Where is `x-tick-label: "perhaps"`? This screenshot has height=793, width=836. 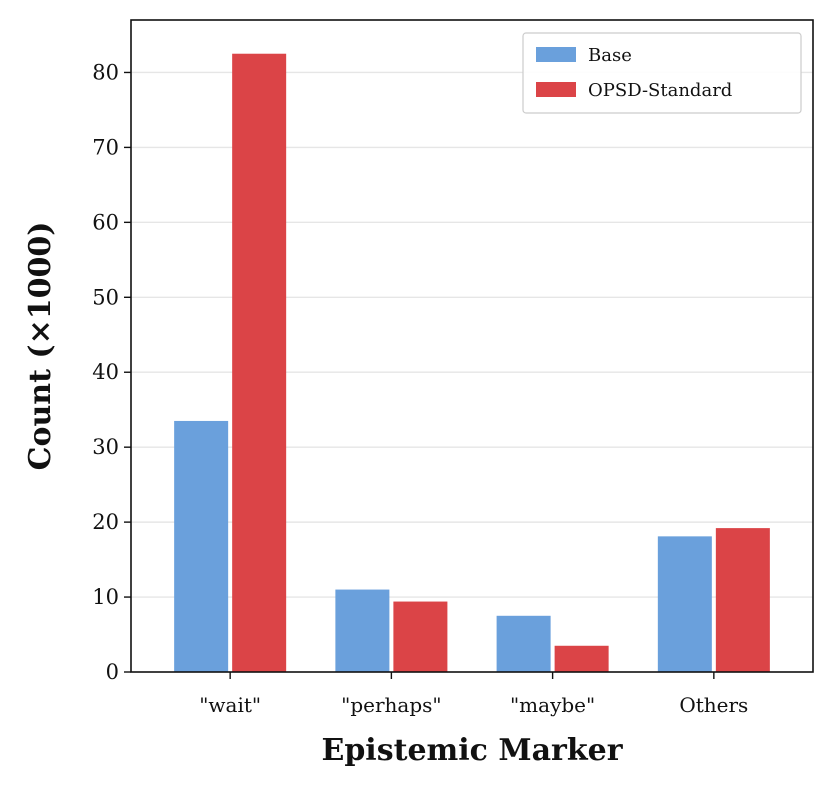
x-tick-label: "perhaps" is located at coordinates (391, 705).